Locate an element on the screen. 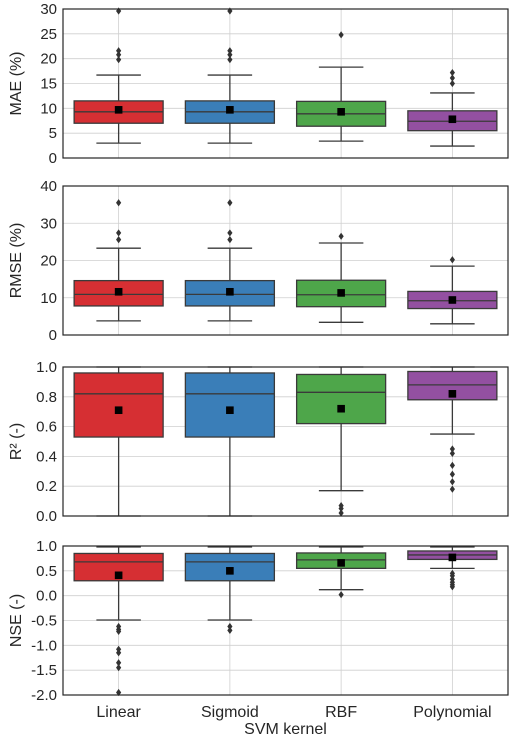  y-tick-label: 0.5 is located at coordinates (46, 571).